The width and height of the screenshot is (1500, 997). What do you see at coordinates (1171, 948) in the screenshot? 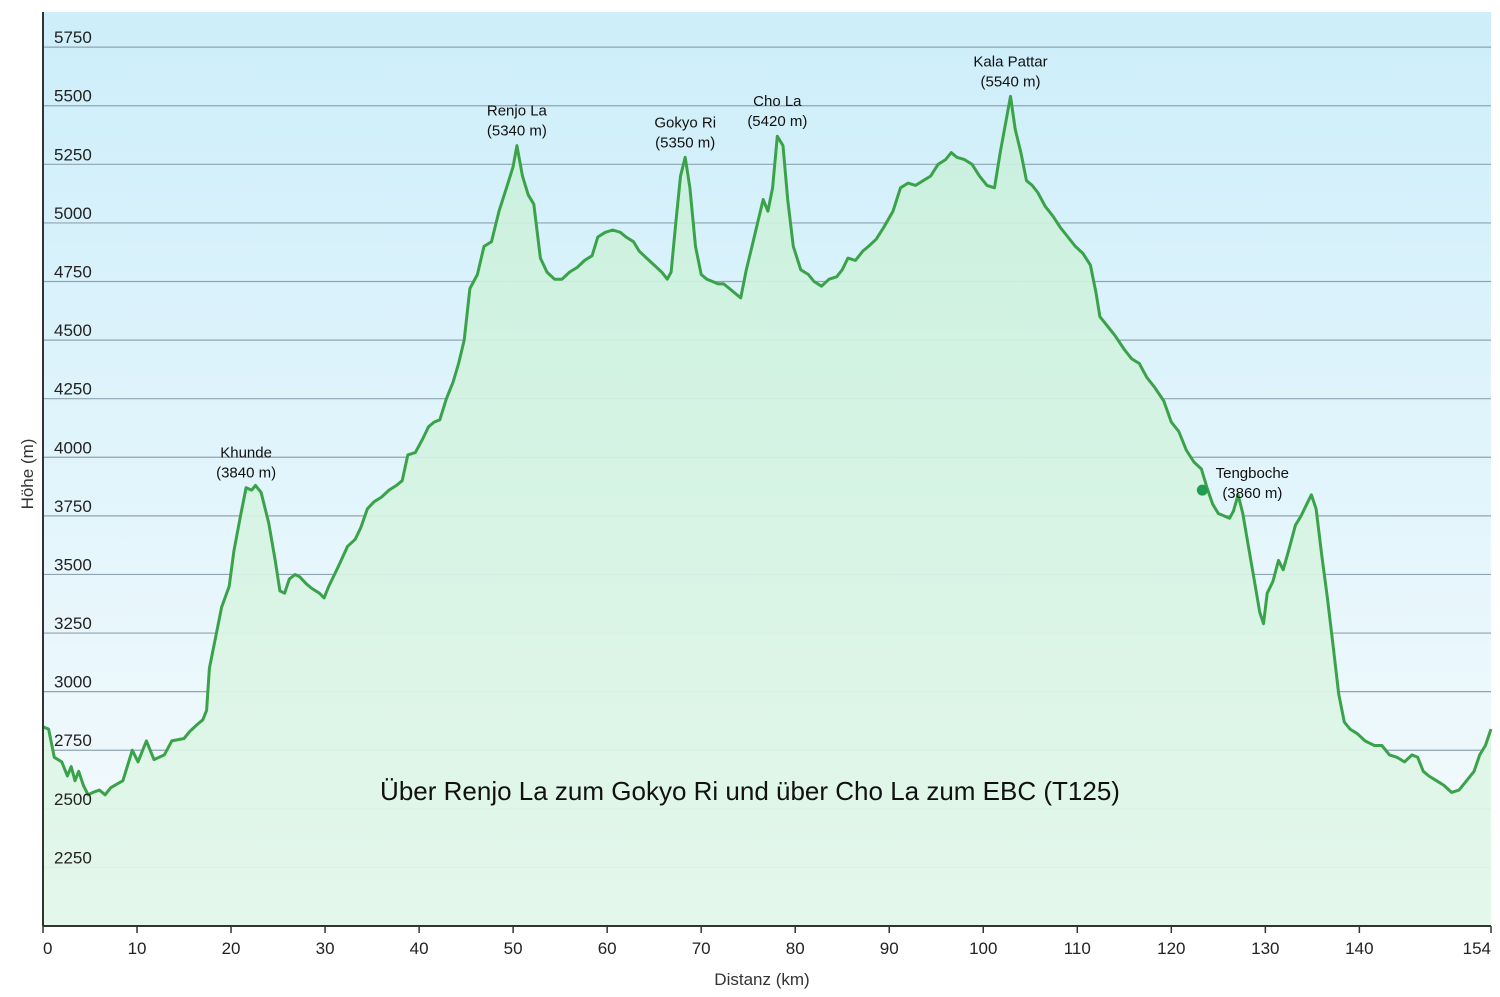
I see `x-tick-label: 120` at bounding box center [1171, 948].